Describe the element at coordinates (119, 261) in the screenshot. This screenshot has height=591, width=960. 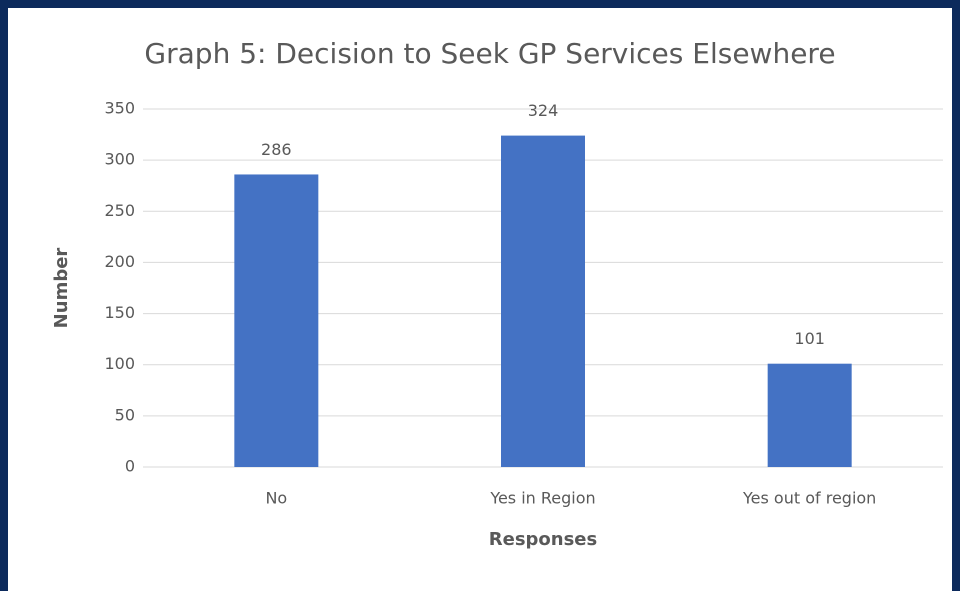
I see `y-tick-label: 200` at that location.